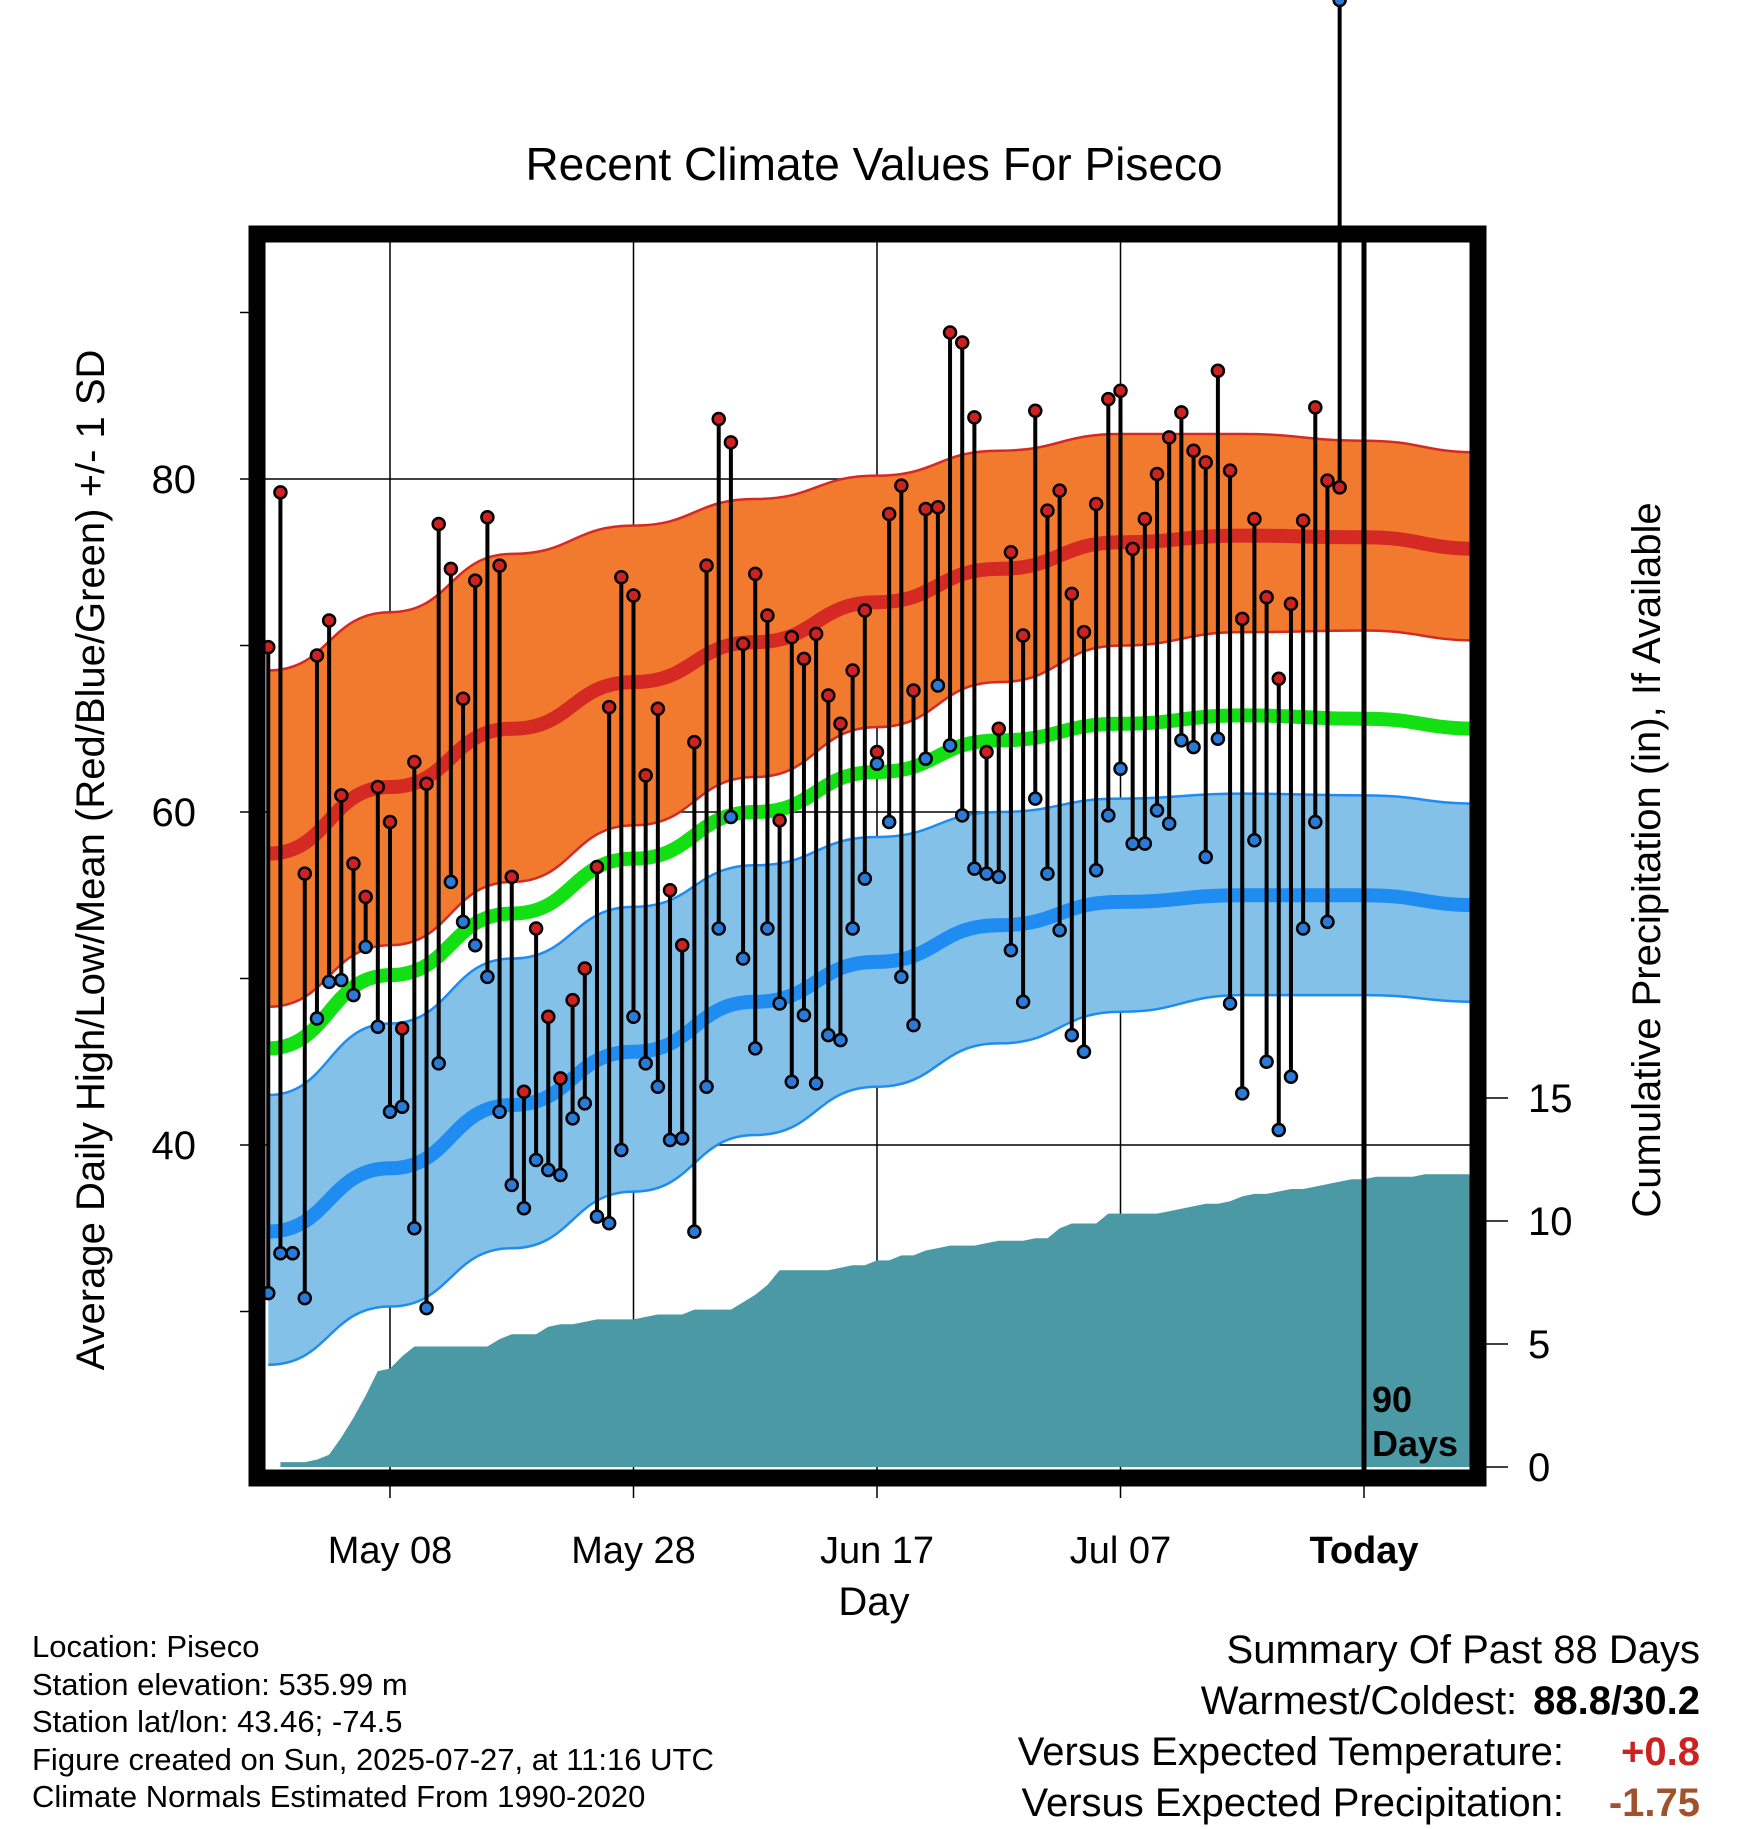 Image resolution: width=1748 pixels, height=1829 pixels. Describe the element at coordinates (174, 1146) in the screenshot. I see `y-tick-label-40: 40` at that location.